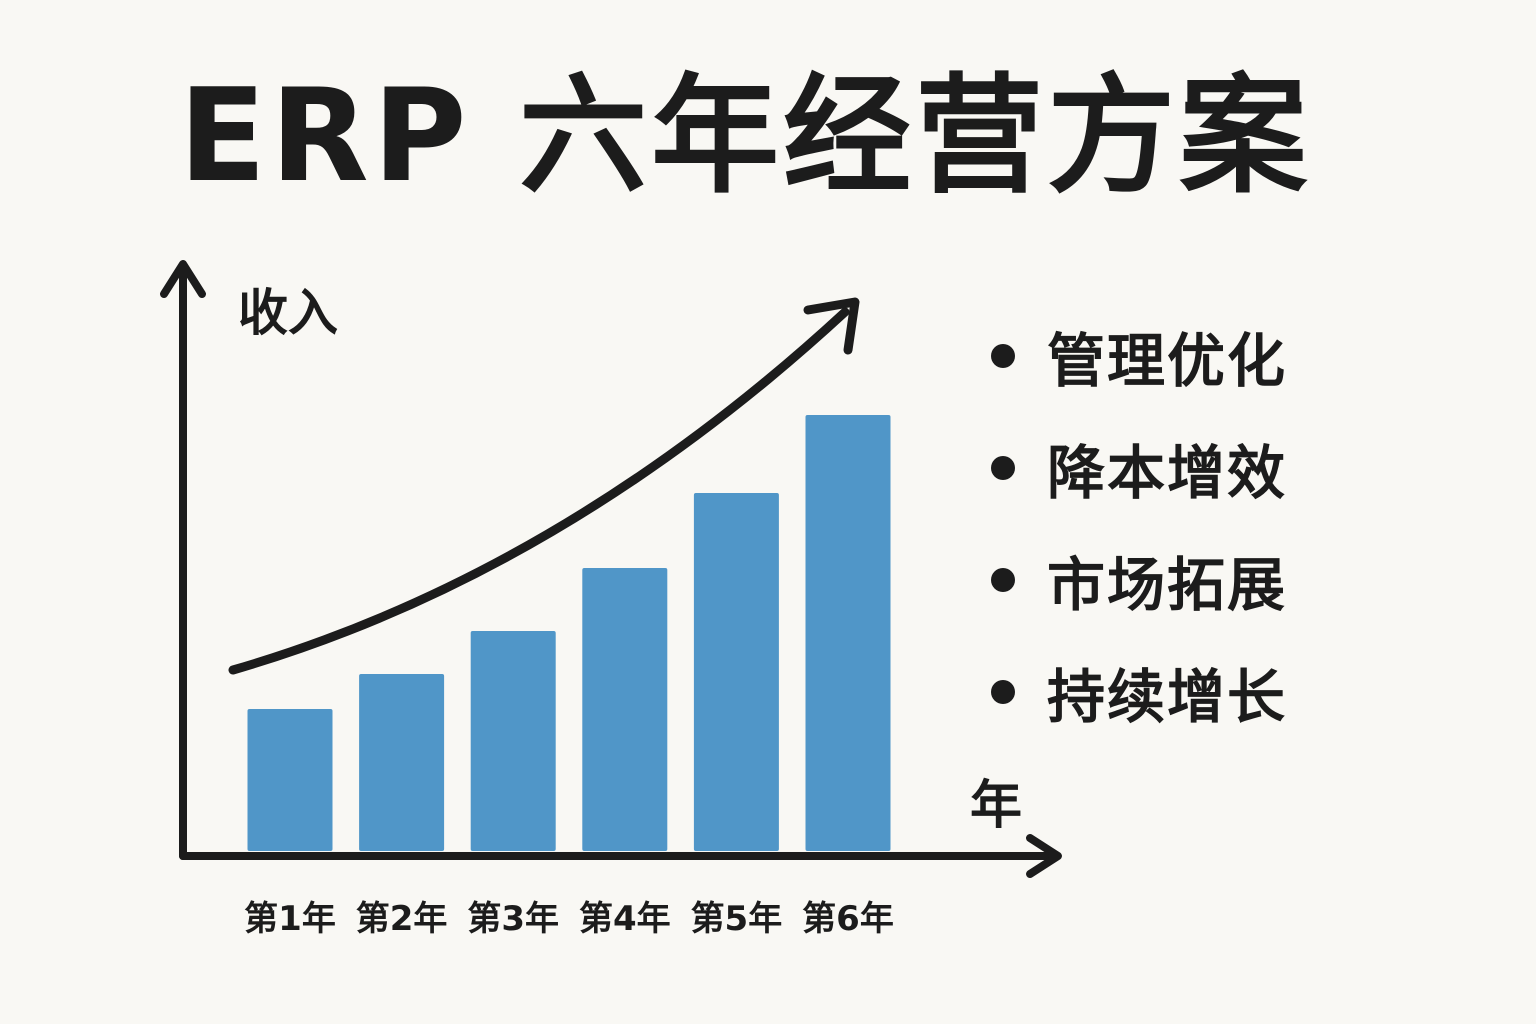 The height and width of the screenshot is (1024, 1536). Describe the element at coordinates (1044, 856) in the screenshot. I see `x-axis-arrow-head` at that location.